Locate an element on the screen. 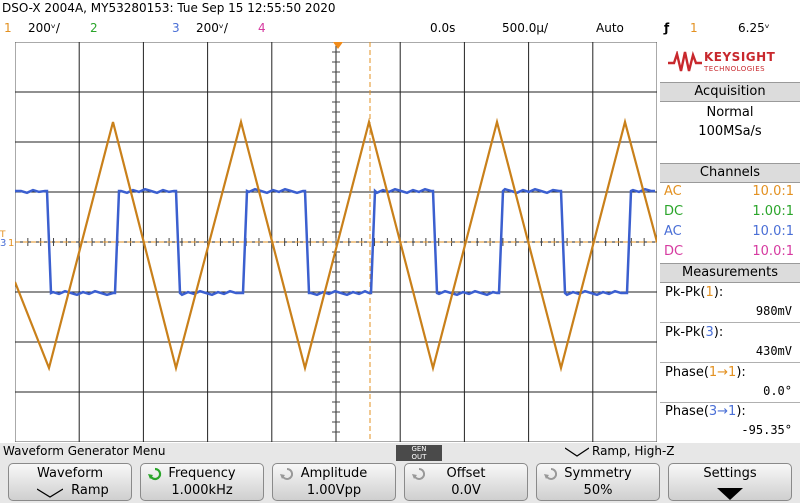  amplitude-label: Amplitude is located at coordinates (334, 473).